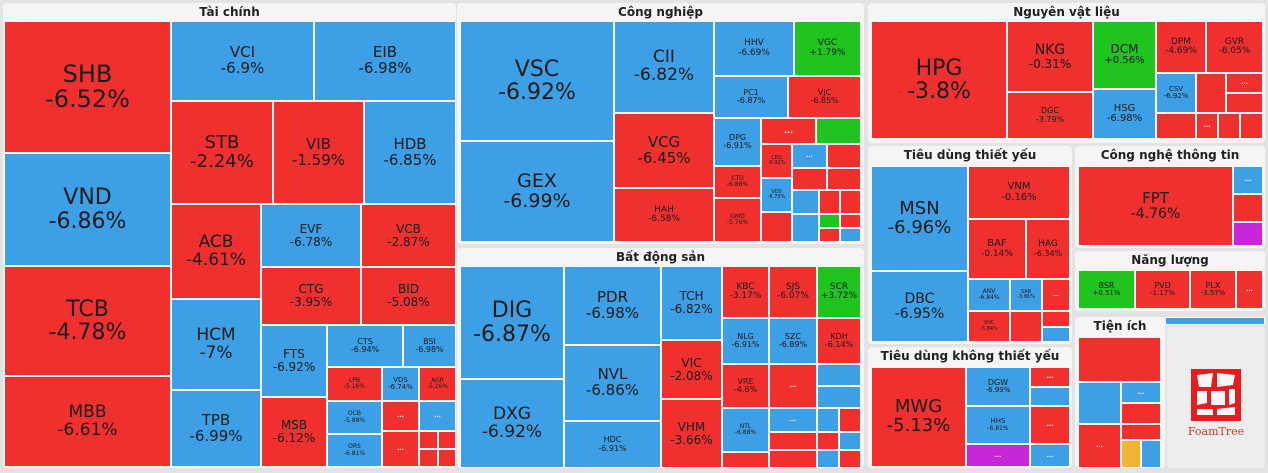 Image resolution: width=1268 pixels, height=473 pixels. I want to click on stock-tile: MBB -6.61%, so click(87, 421).